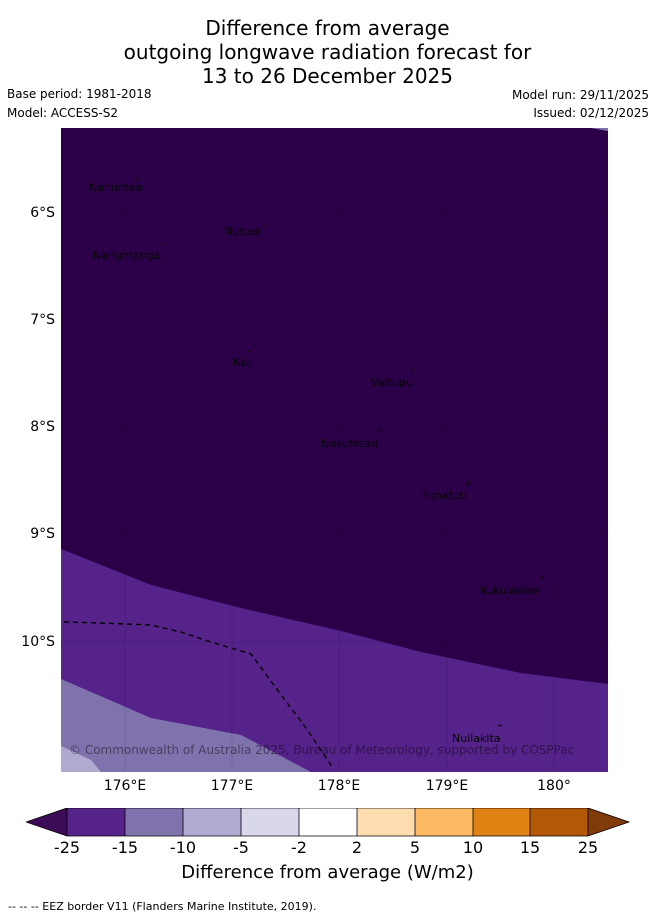  What do you see at coordinates (509, 590) in the screenshot?
I see `place-nukulaelae: Nukulaelae` at bounding box center [509, 590].